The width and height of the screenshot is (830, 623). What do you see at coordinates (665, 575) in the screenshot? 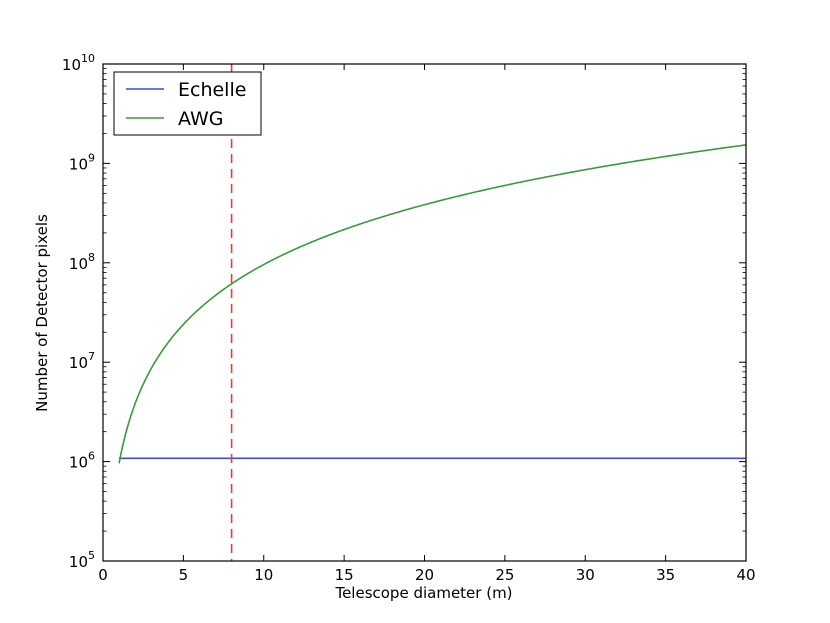
I see `x-tick-label: 35` at bounding box center [665, 575].